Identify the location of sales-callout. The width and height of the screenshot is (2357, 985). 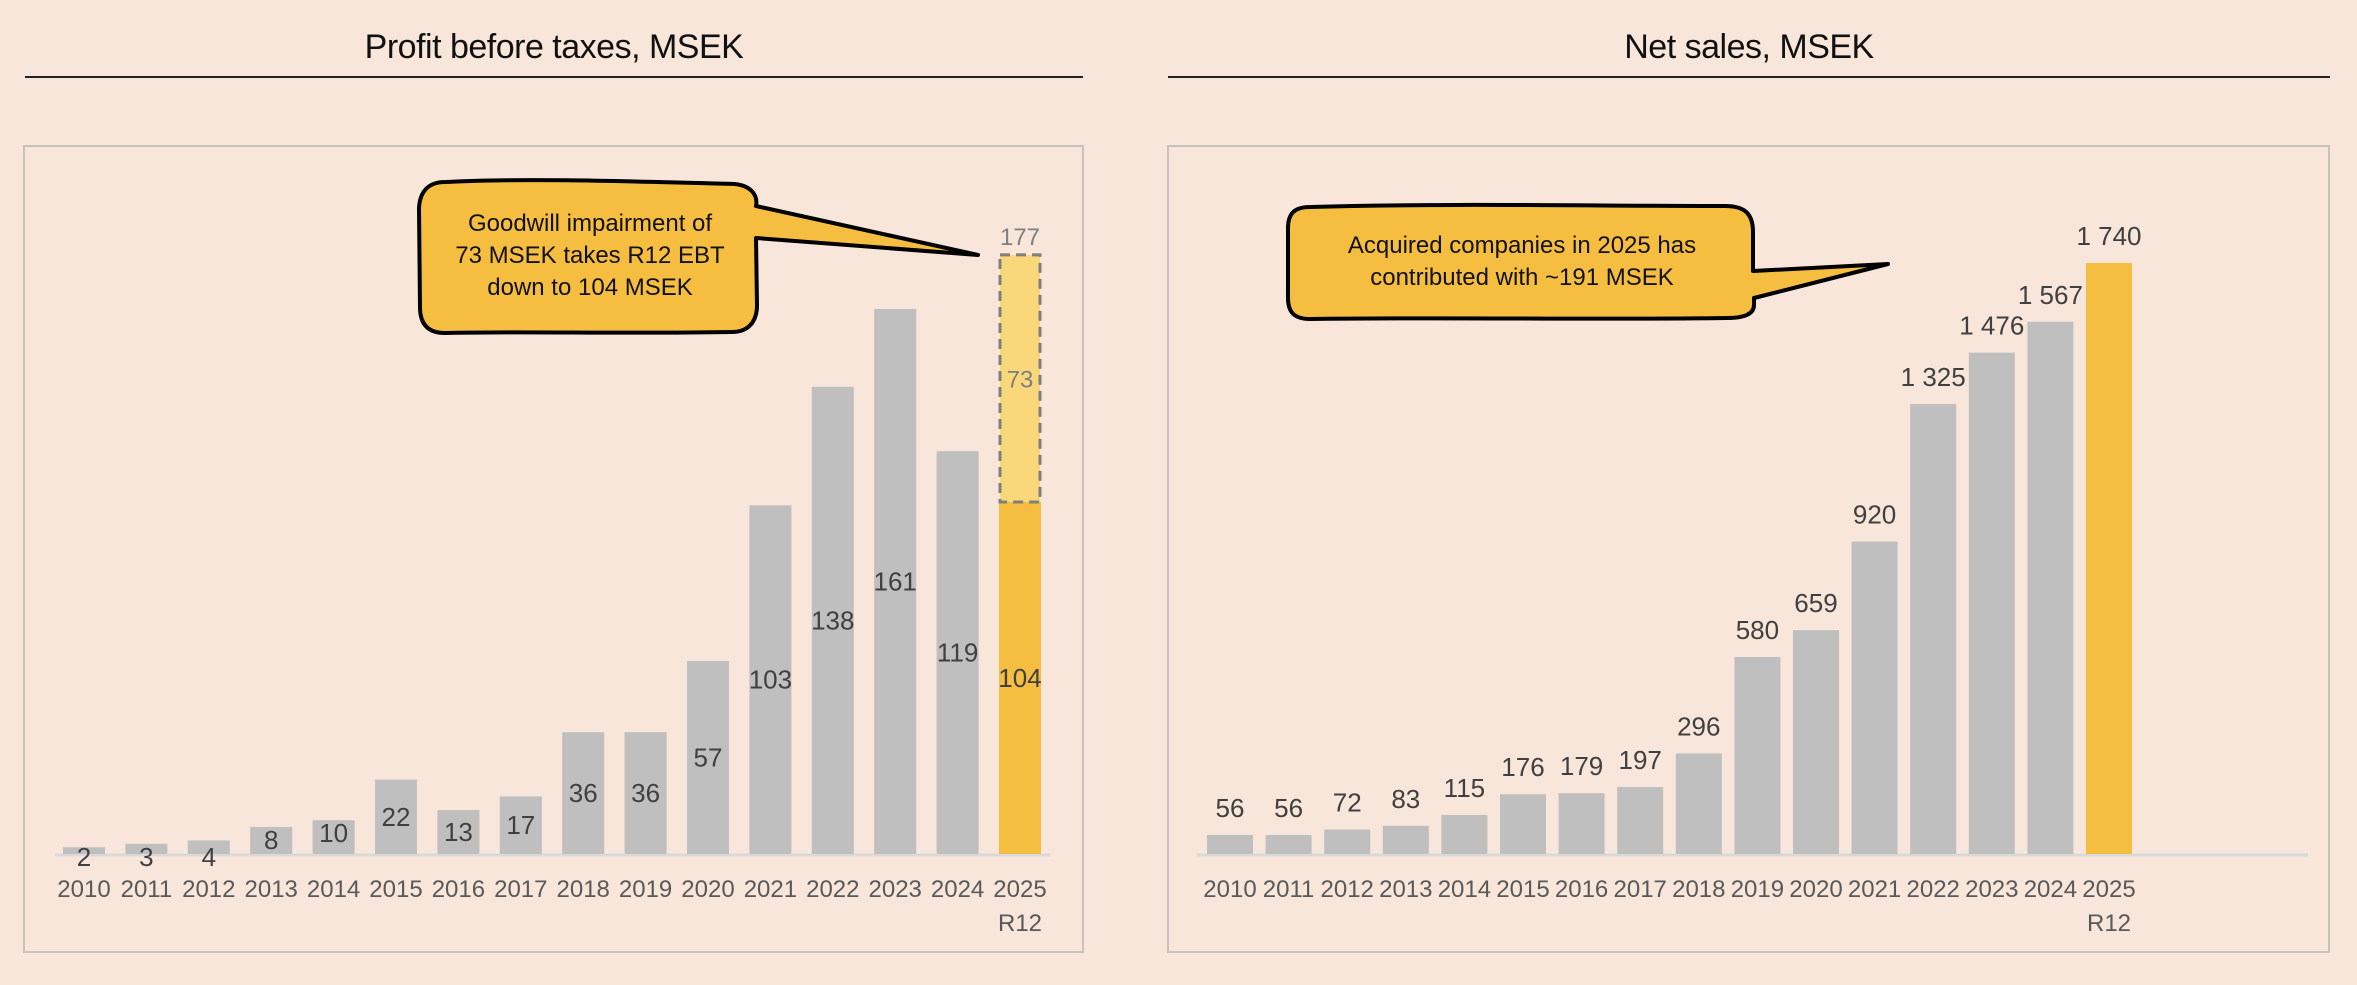
(1588, 261).